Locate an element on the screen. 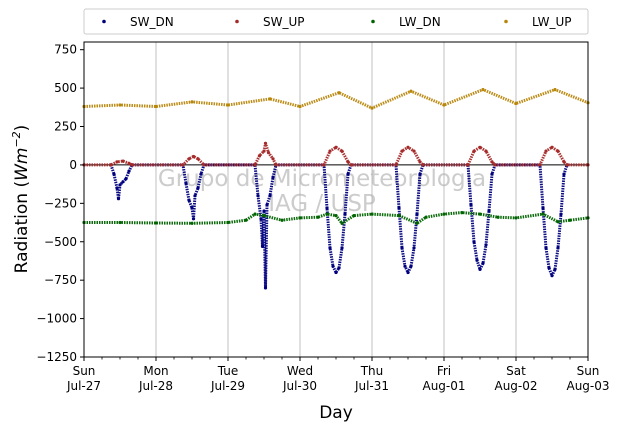 This screenshot has width=622, height=431. x-axis-label: Day is located at coordinates (336, 413).